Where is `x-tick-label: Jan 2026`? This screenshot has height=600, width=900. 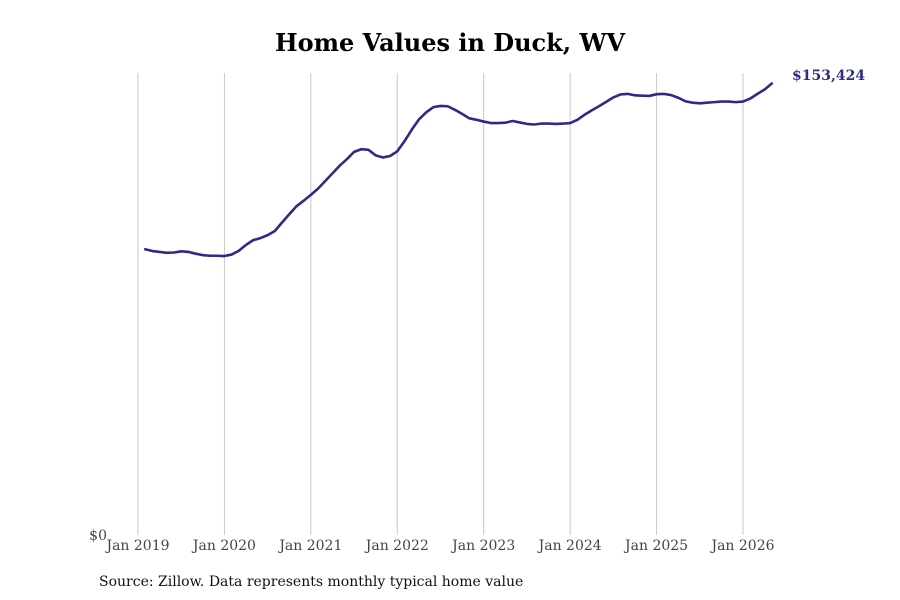
x-tick-label: Jan 2026 is located at coordinates (741, 546).